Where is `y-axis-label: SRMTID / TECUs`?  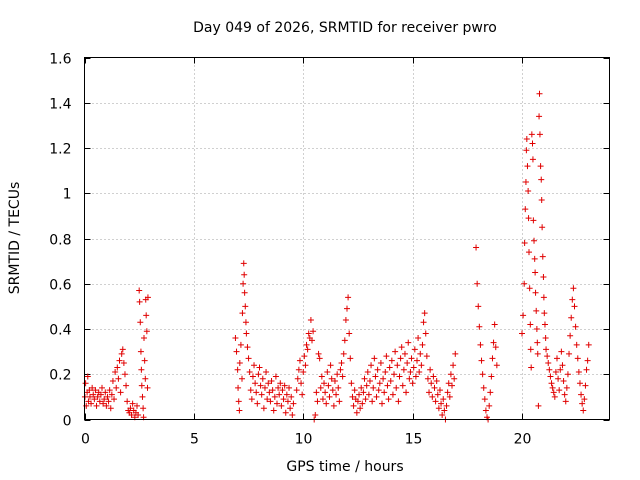
y-axis-label: SRMTID / TECUs is located at coordinates (15, 238).